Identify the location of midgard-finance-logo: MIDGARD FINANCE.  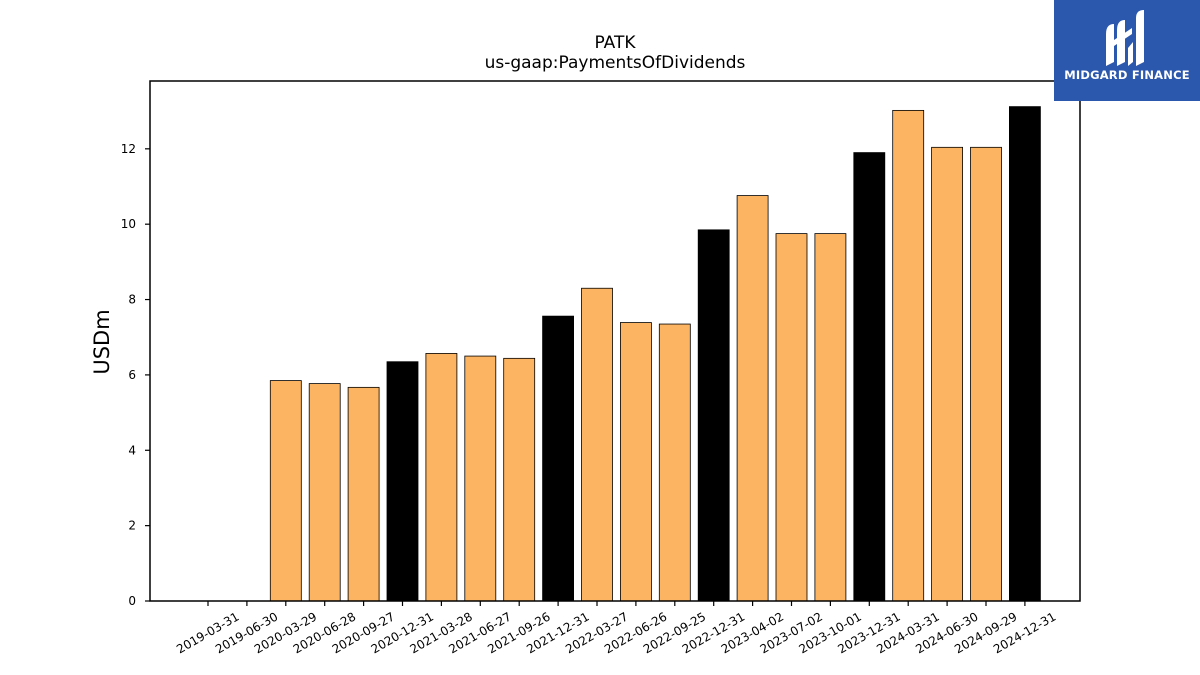
(1127, 50).